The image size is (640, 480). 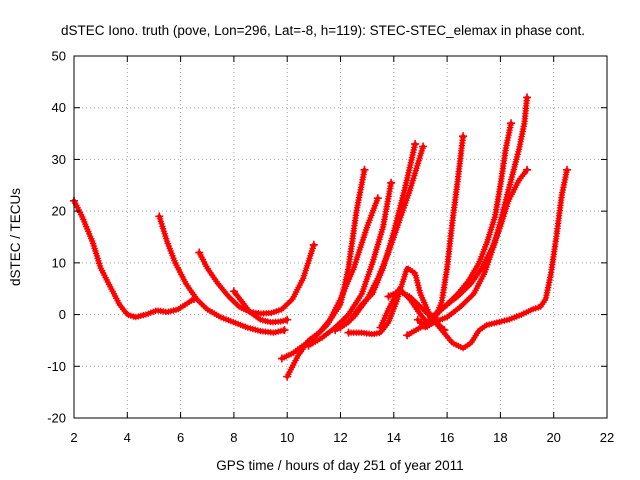 What do you see at coordinates (73, 437) in the screenshot?
I see `x-tick-label: 2` at bounding box center [73, 437].